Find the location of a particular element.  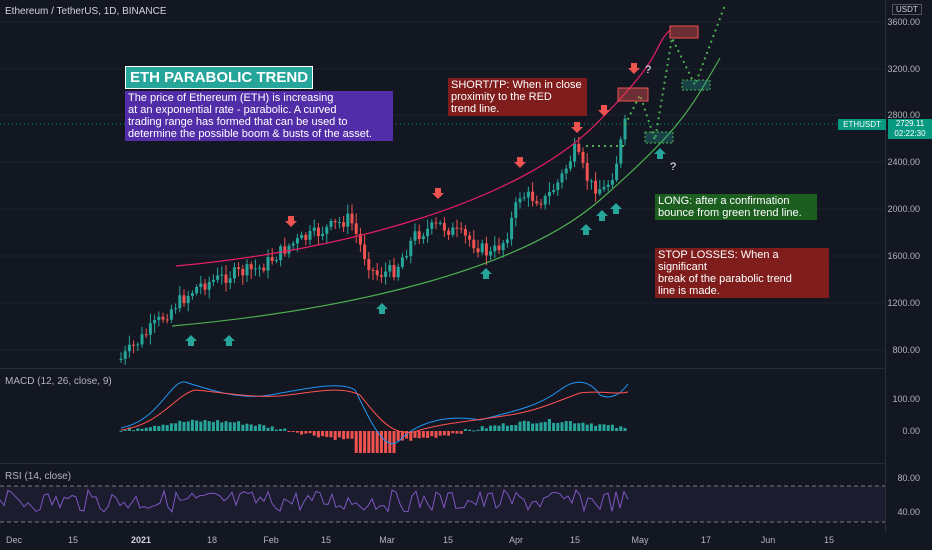

time-tick: Mar is located at coordinates (387, 540).